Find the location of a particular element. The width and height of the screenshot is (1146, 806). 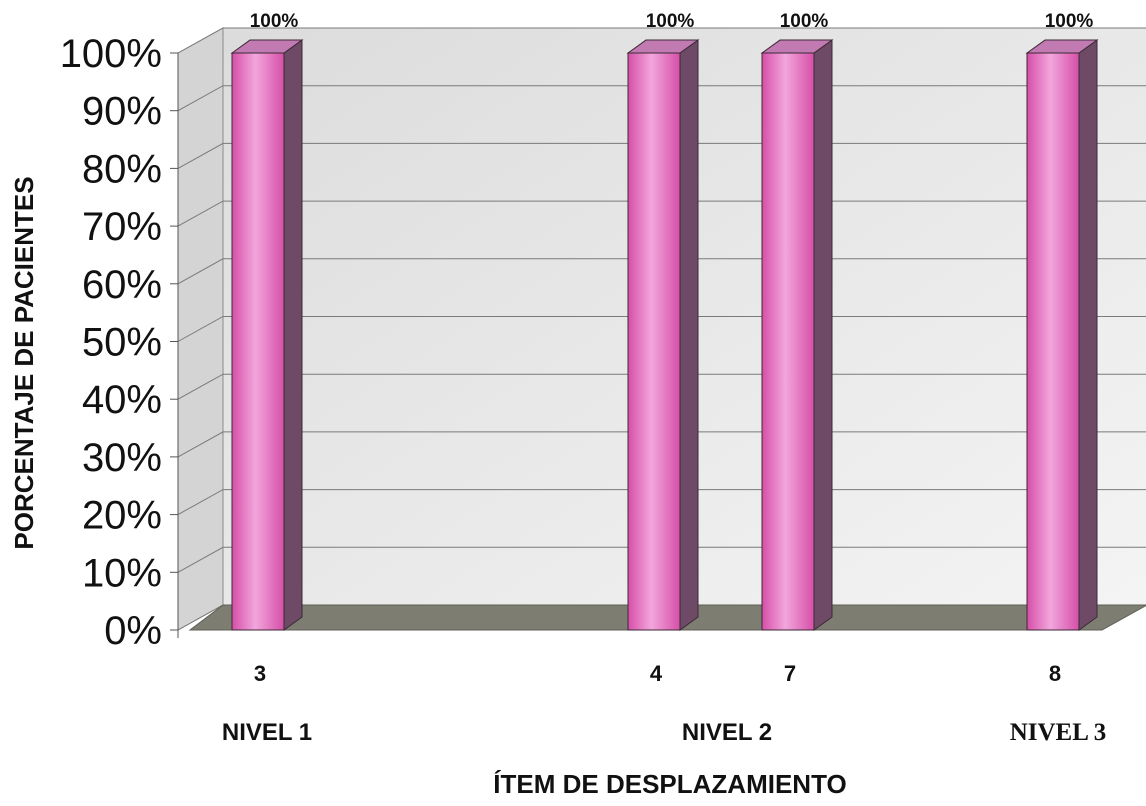

y-tick-label: 90% is located at coordinates (122, 112).